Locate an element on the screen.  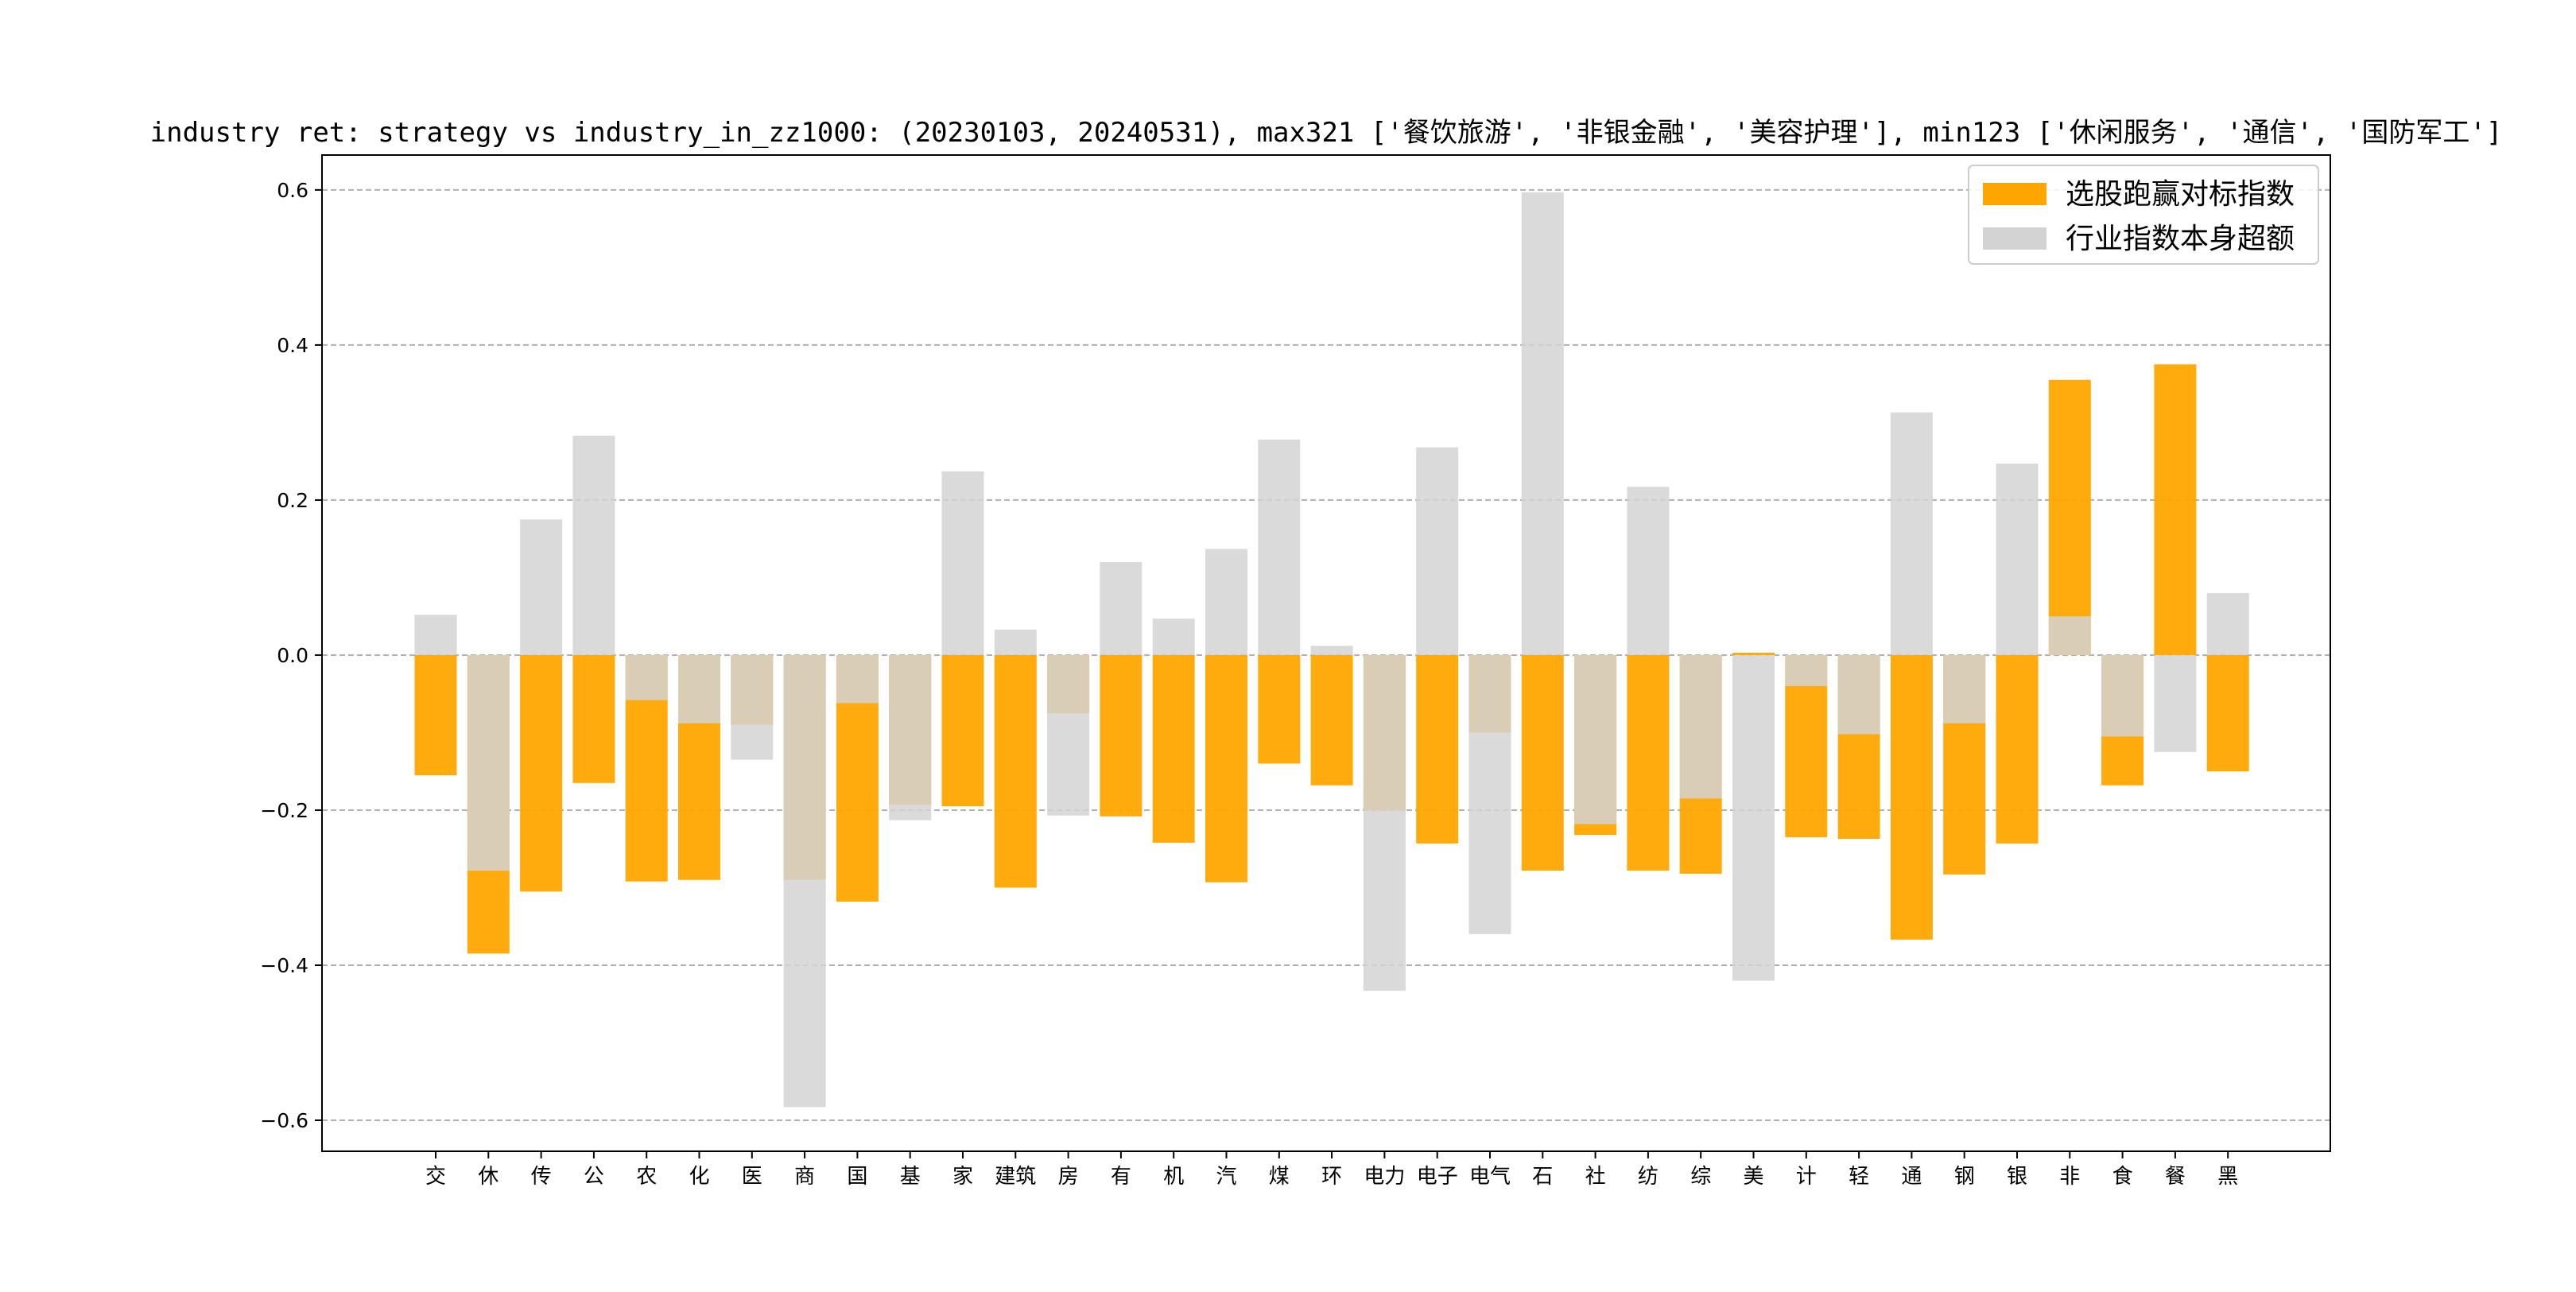
y-tick-label: 0.2 is located at coordinates (292, 501).